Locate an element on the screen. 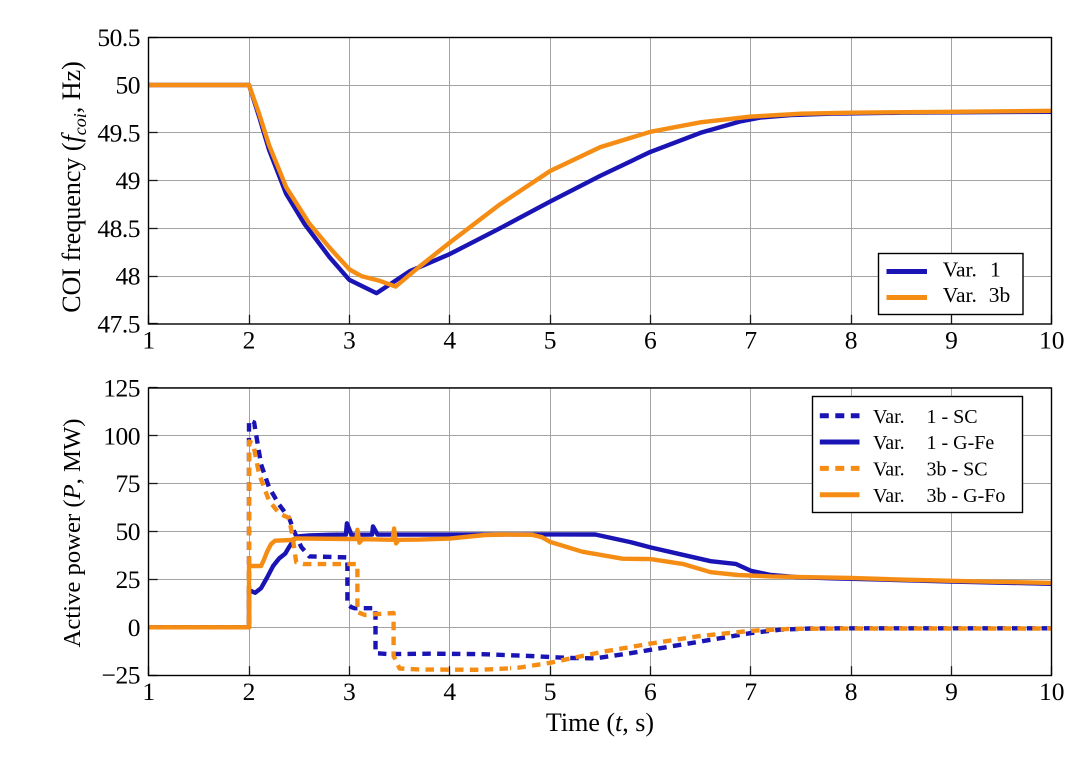 The image size is (1091, 767). svg-text: −25 is located at coordinates (121, 675).